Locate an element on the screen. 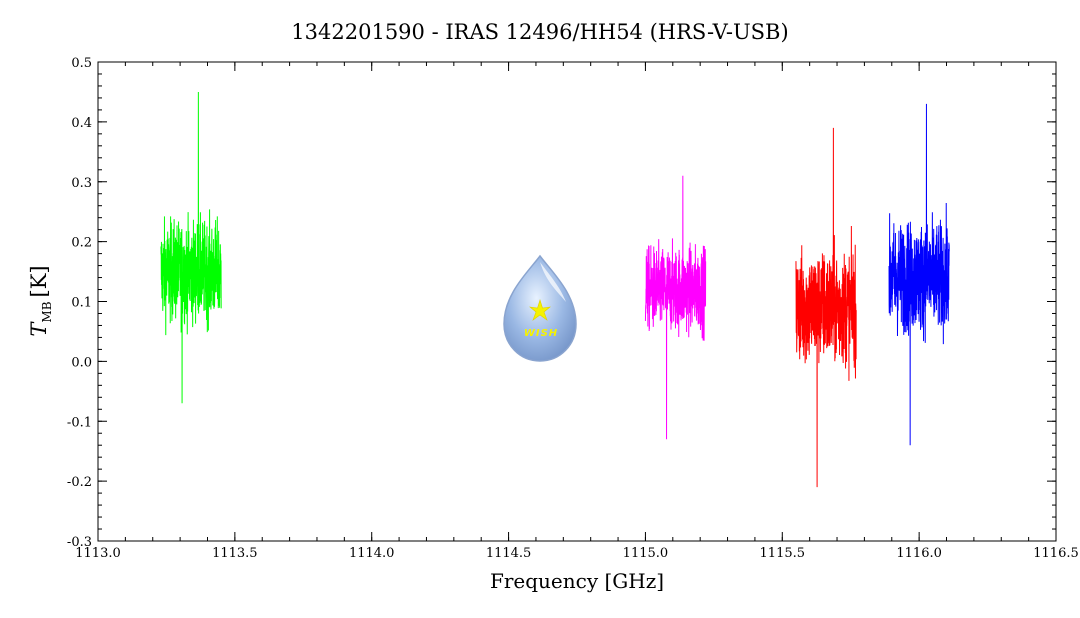  y-axis-unit: [K] is located at coordinates (39, 281).